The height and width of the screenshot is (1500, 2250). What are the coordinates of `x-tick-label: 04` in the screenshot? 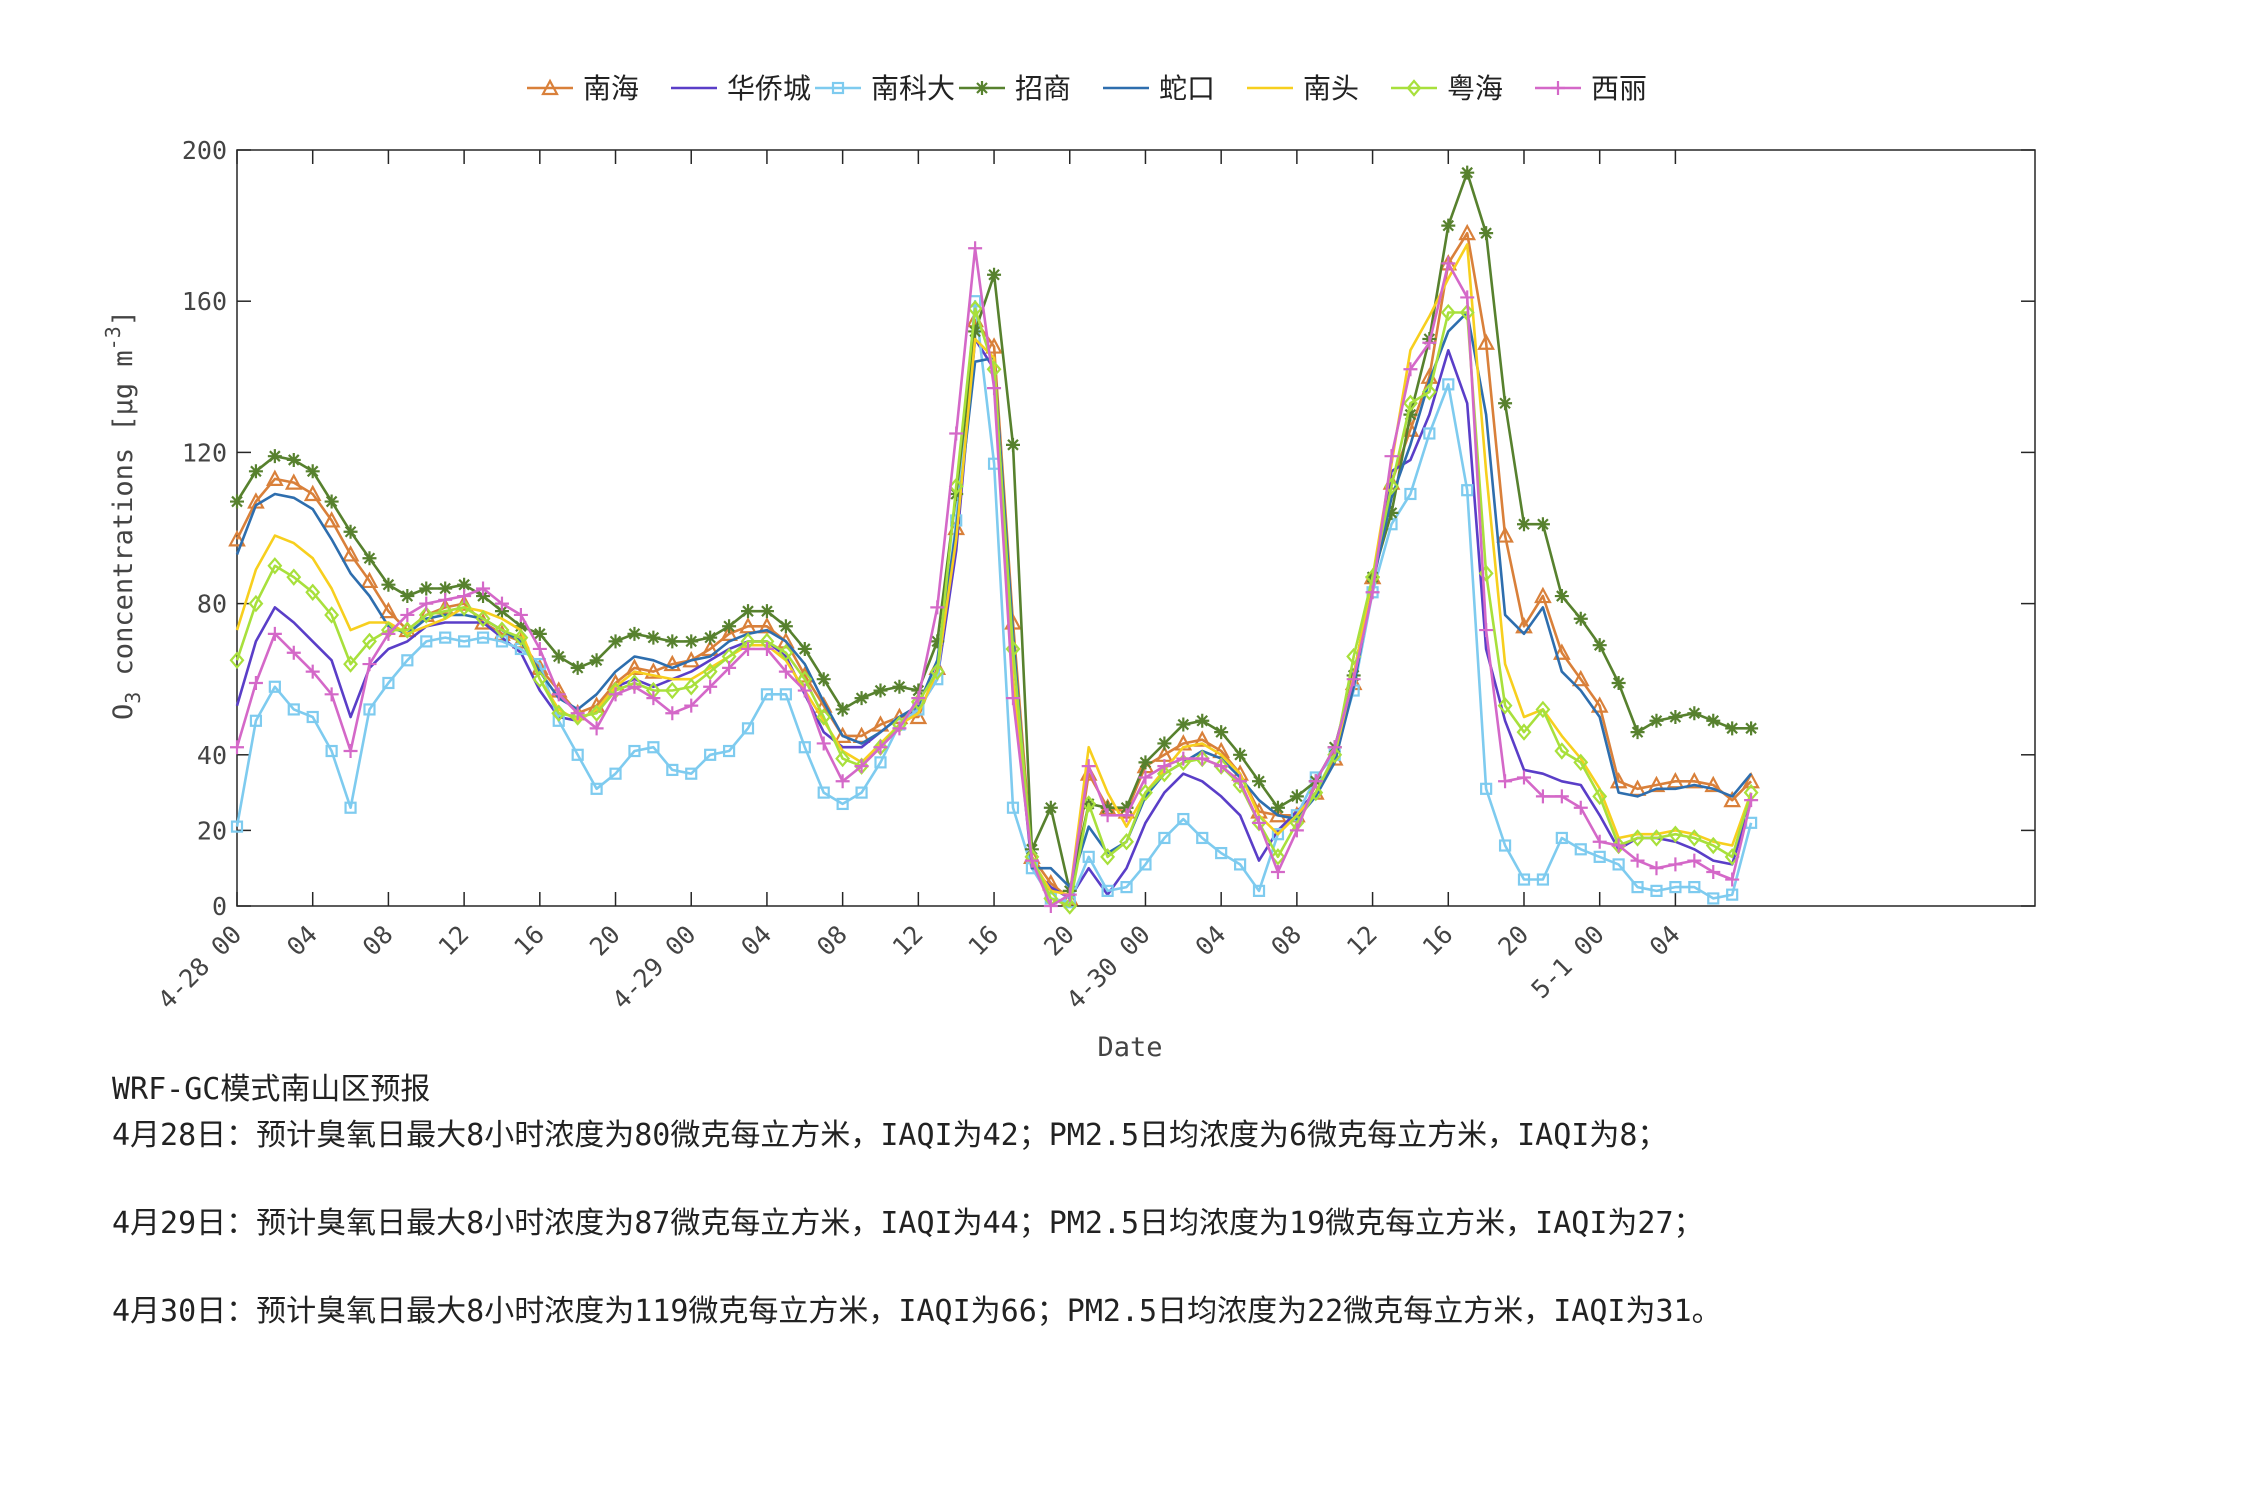 It's located at (756, 941).